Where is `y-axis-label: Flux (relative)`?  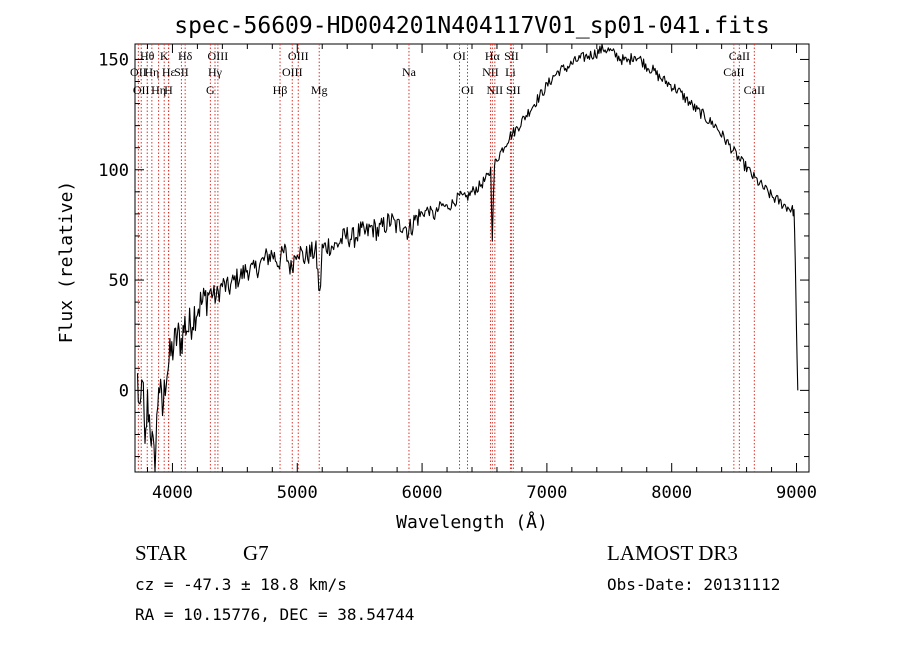
y-axis-label: Flux (relative) is located at coordinates (66, 262).